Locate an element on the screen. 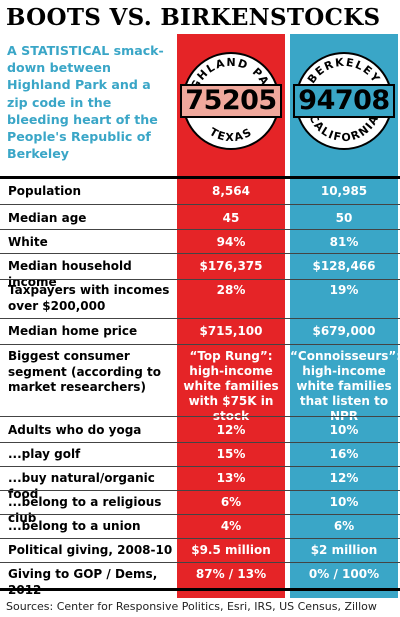 This screenshot has width=400, height=617. highland-park-value: 8,564 is located at coordinates (231, 191).